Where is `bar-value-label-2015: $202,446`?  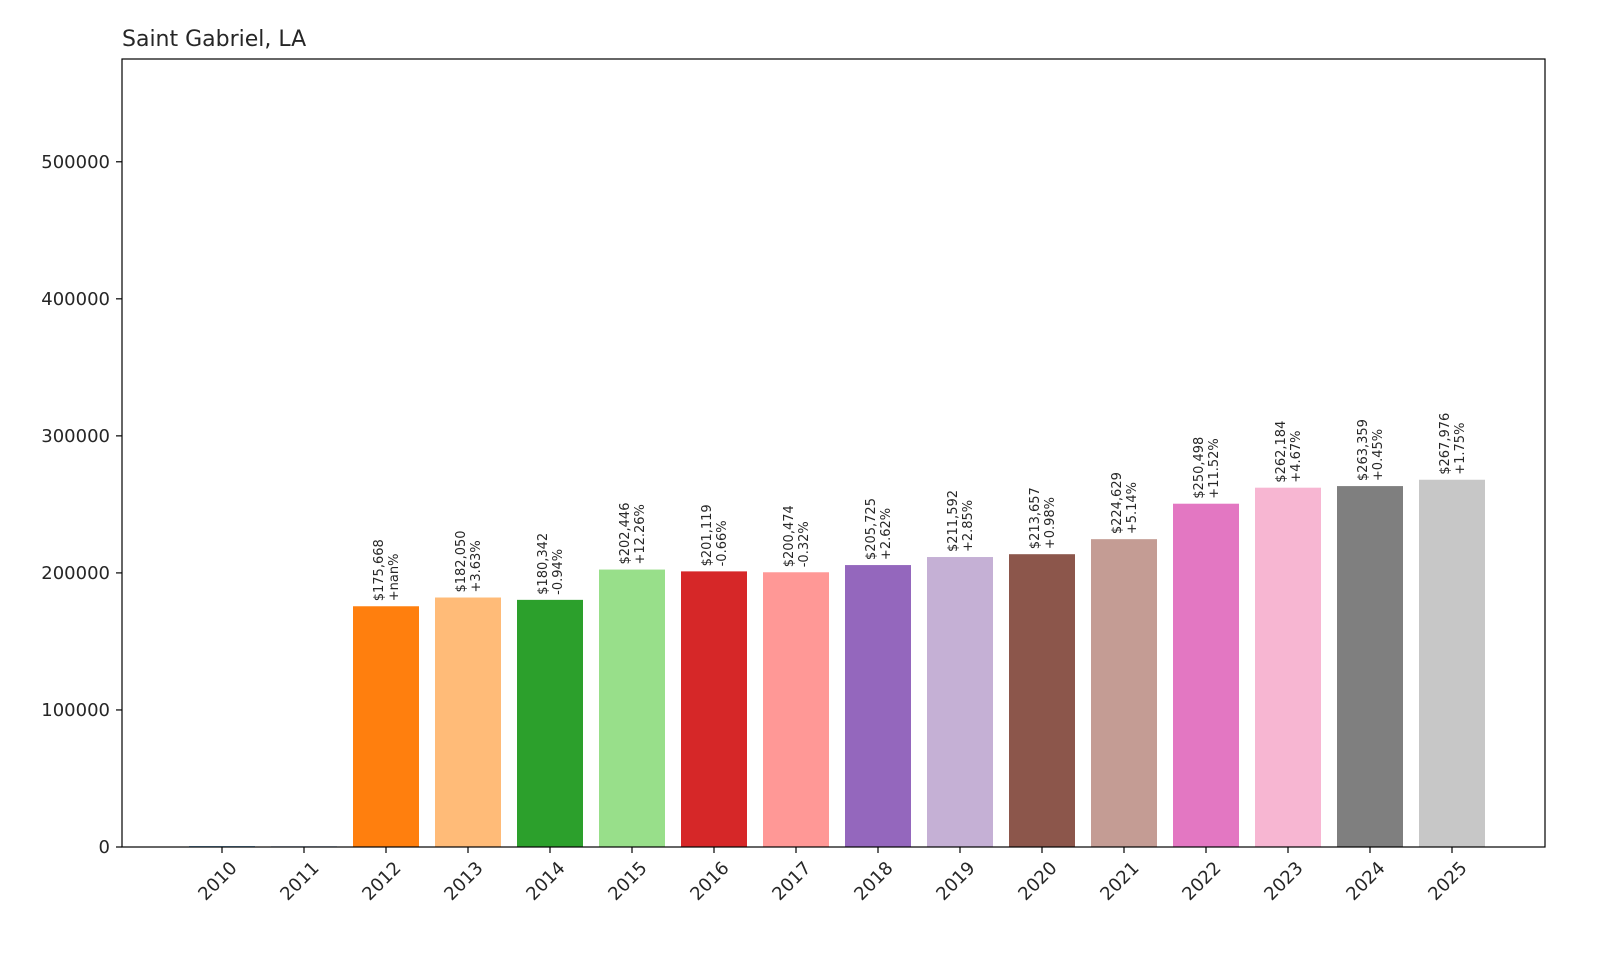 bar-value-label-2015: $202,446 is located at coordinates (625, 534).